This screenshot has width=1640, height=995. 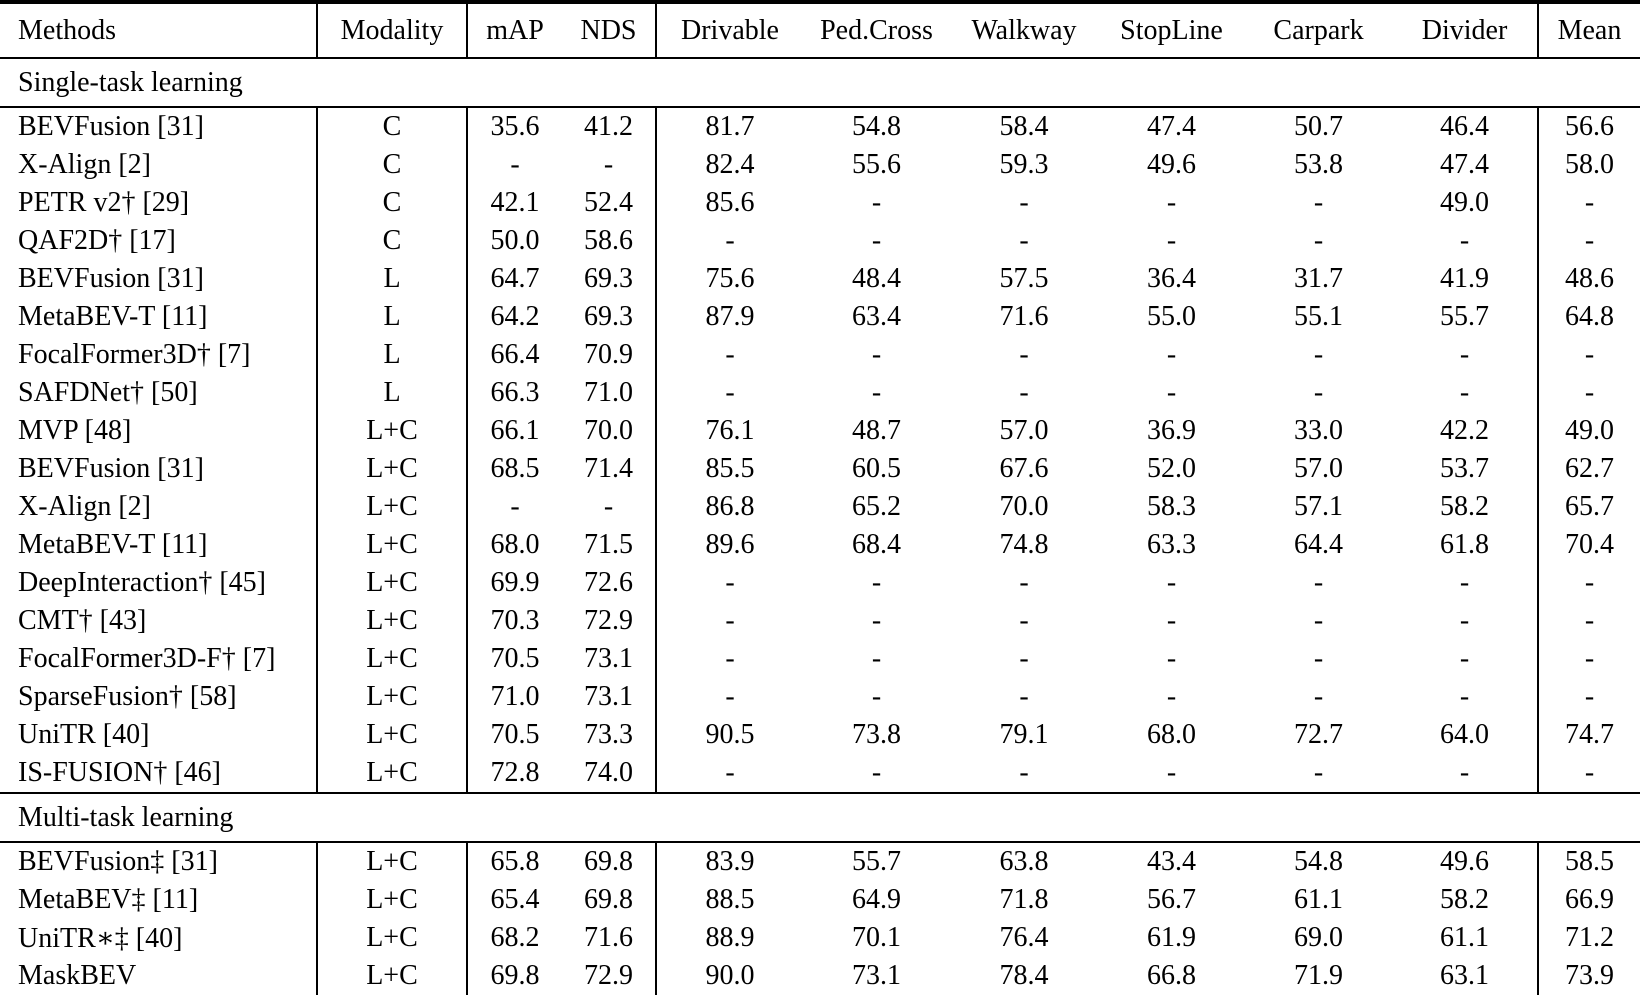 What do you see at coordinates (159, 469) in the screenshot?
I see `cell-method: BEVFusion [31]` at bounding box center [159, 469].